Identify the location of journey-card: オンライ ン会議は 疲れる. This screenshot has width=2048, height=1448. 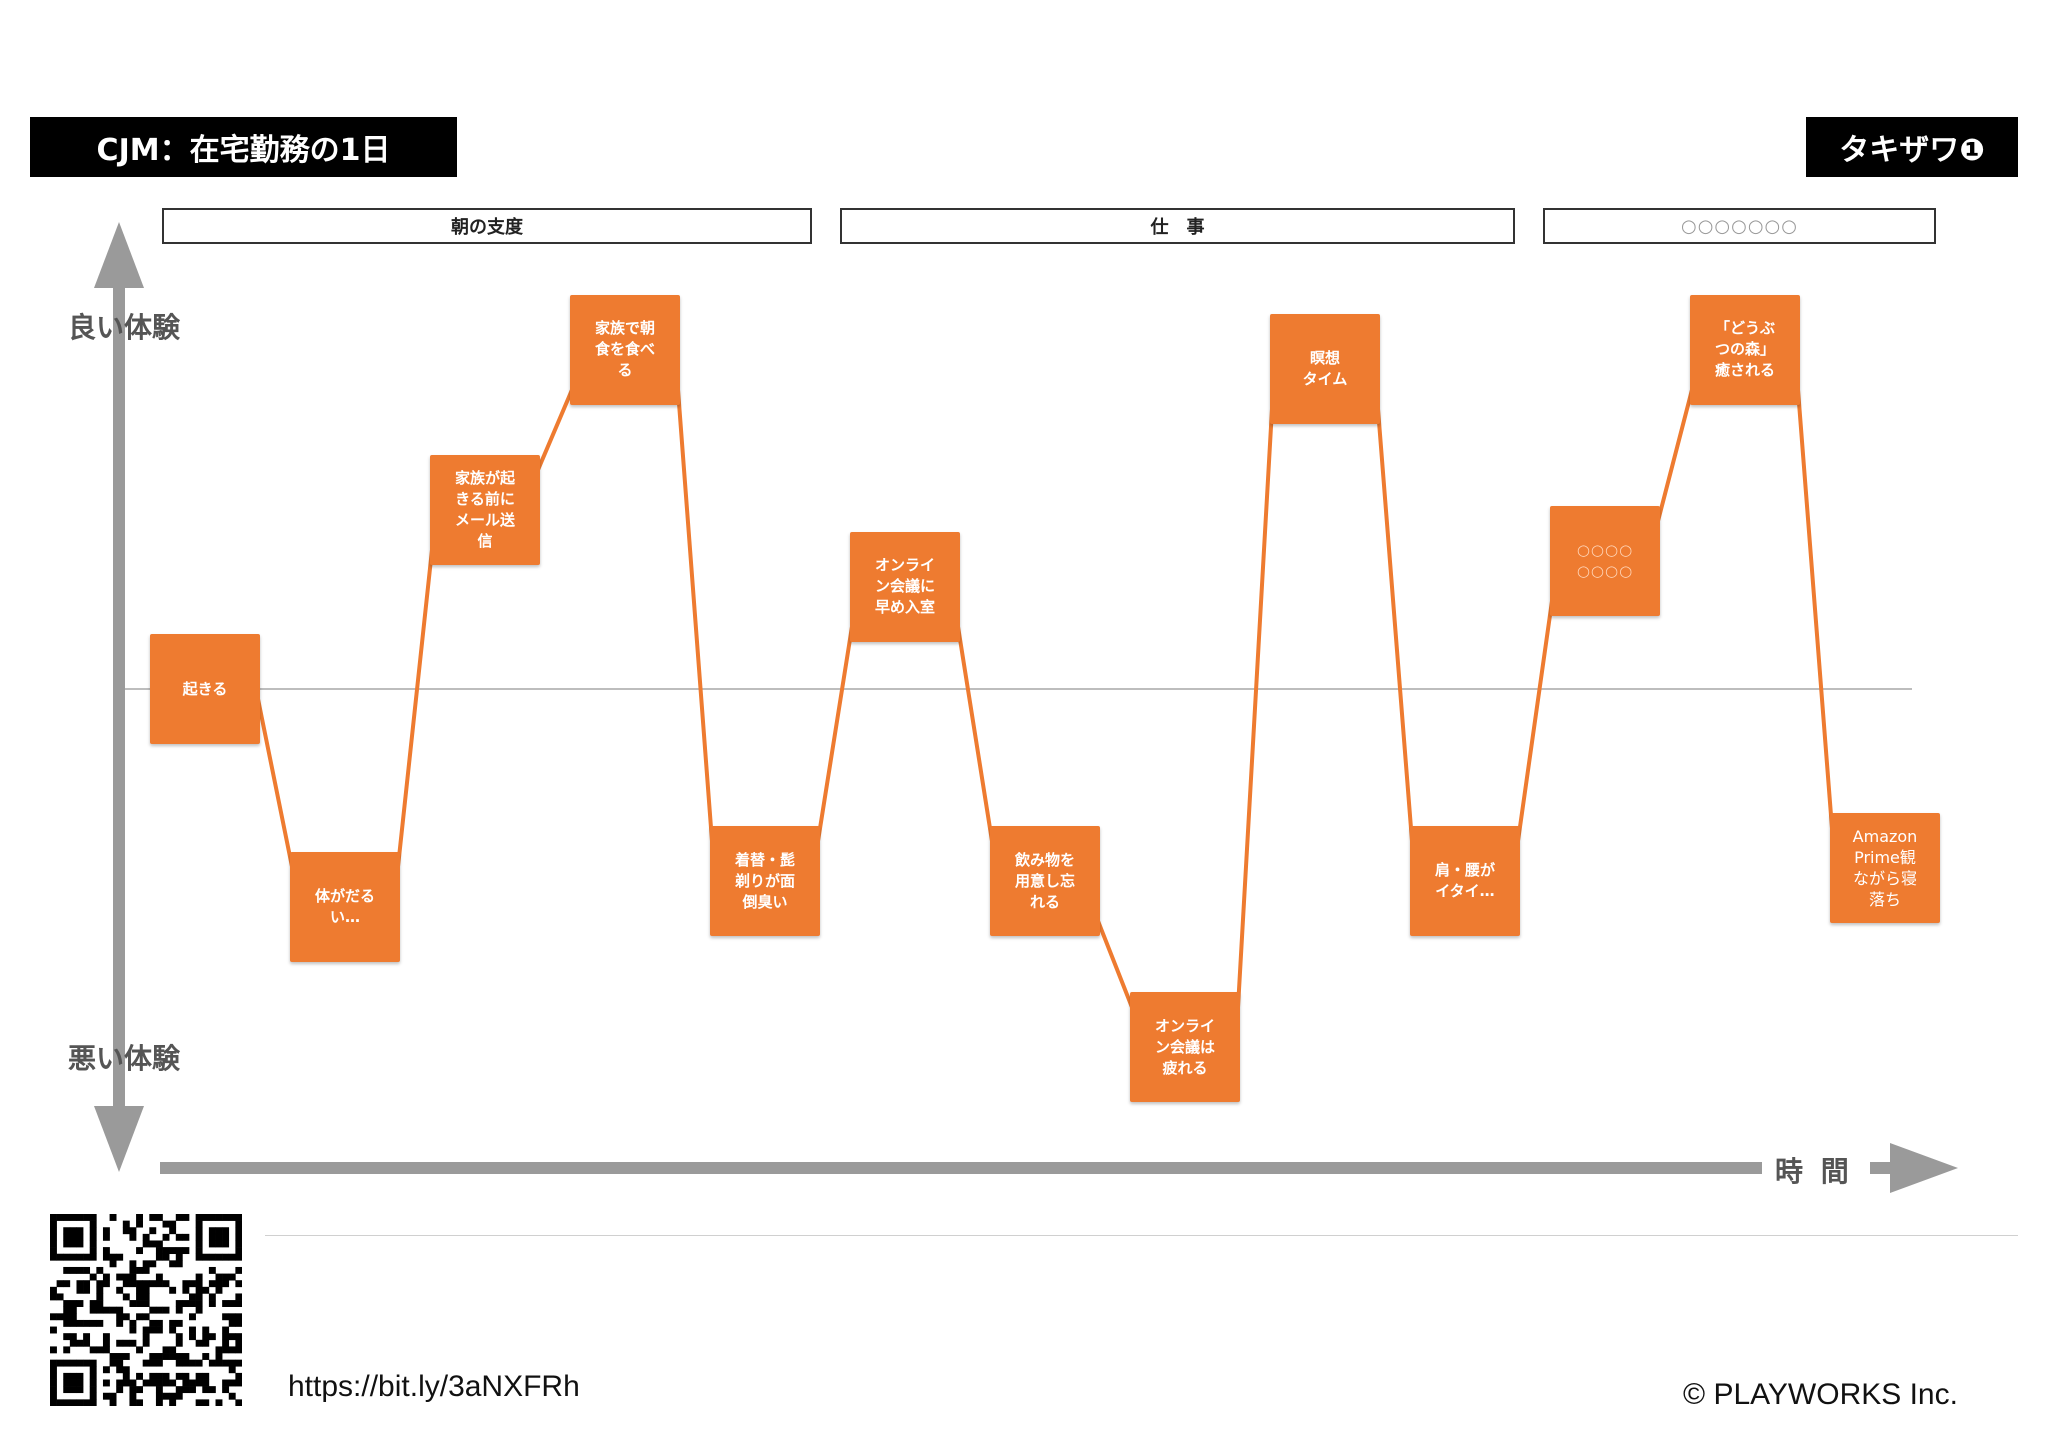
(1185, 1047).